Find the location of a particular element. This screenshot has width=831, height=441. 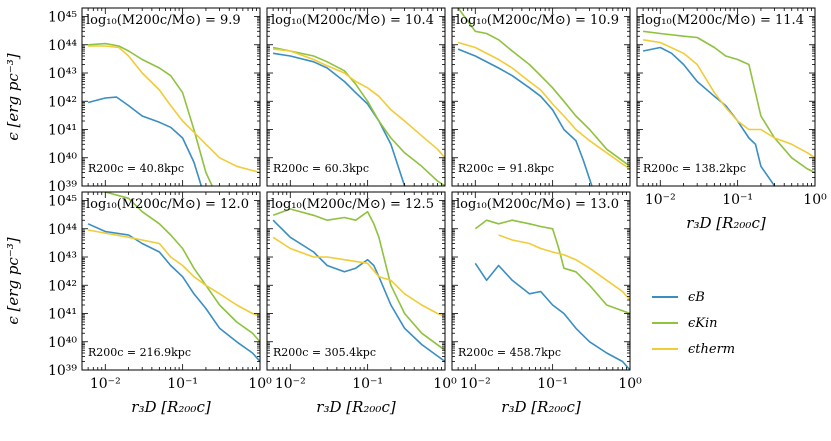

panel-title: log₁₀(M200c/M⊙) = 10.9 is located at coordinates (537, 20).